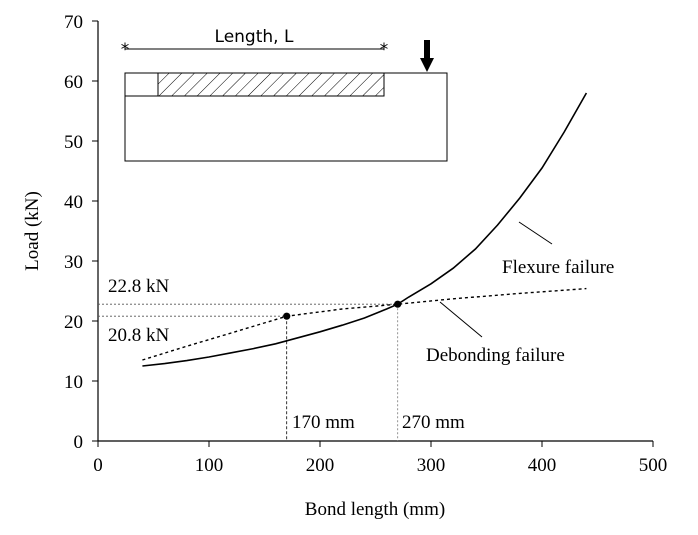  Describe the element at coordinates (73, 22) in the screenshot. I see `y-tick-label: 70` at that location.